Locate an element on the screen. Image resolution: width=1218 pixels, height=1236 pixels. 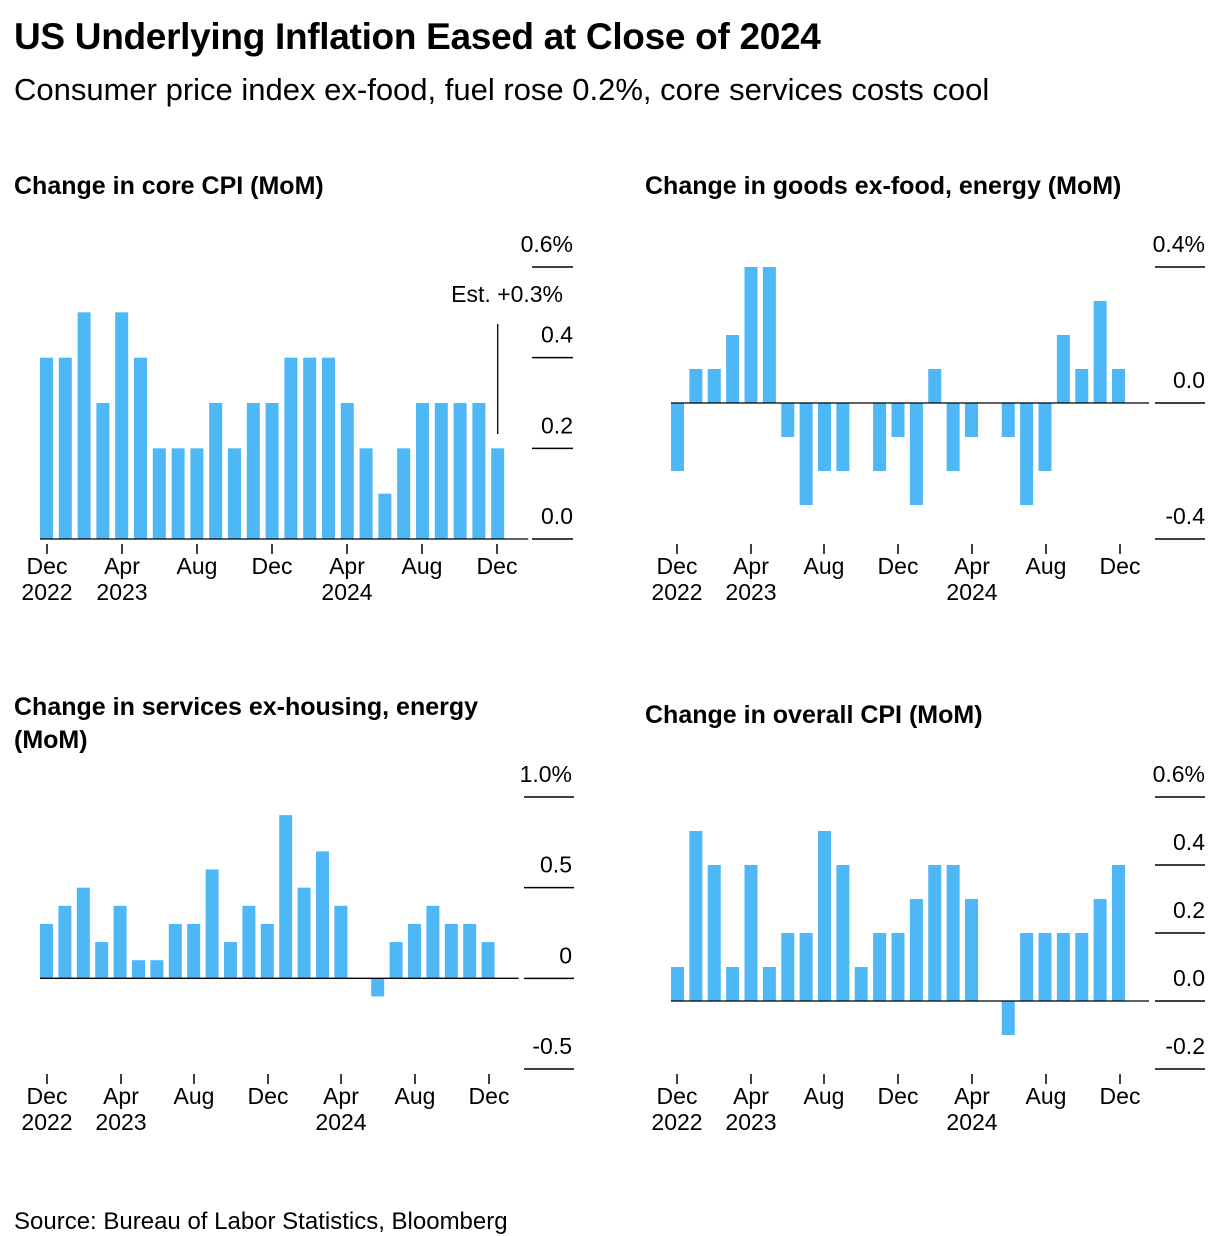
y-tick-label: -0.2 is located at coordinates (1185, 1046).